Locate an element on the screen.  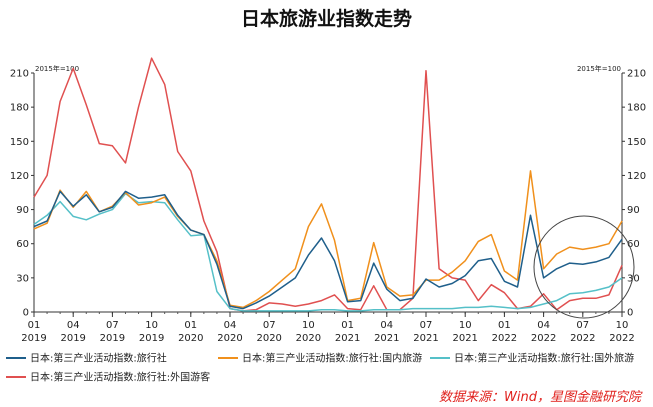
y-tick-label-right: 60 is located at coordinates (633, 244).